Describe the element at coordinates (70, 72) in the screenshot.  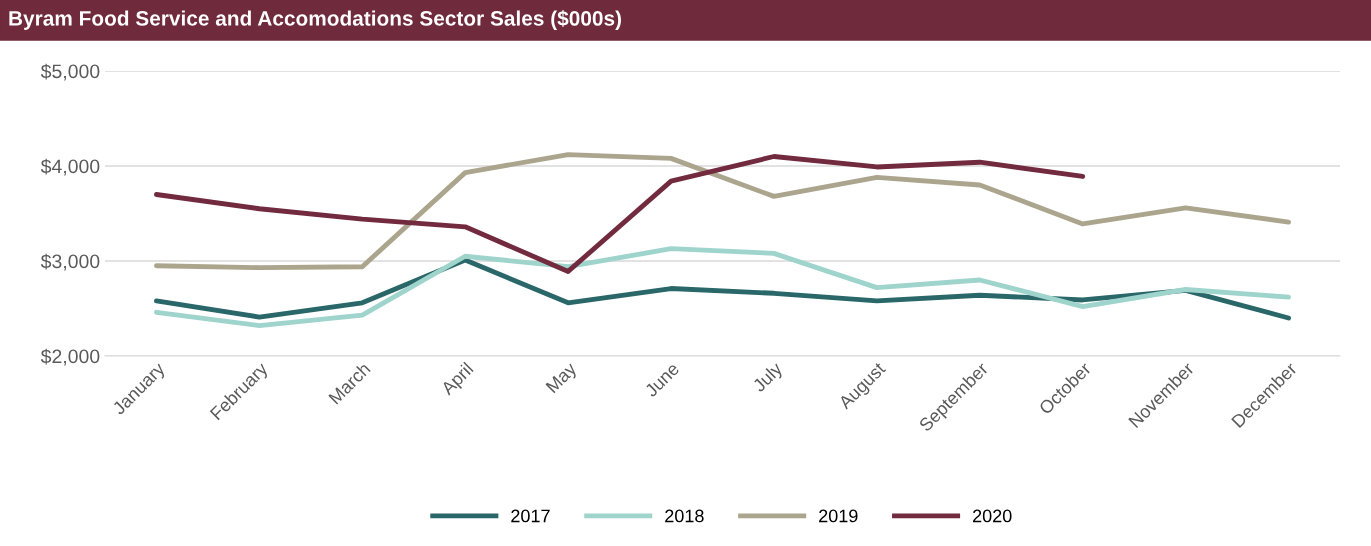
I see `y-tick-label: $5,000` at that location.